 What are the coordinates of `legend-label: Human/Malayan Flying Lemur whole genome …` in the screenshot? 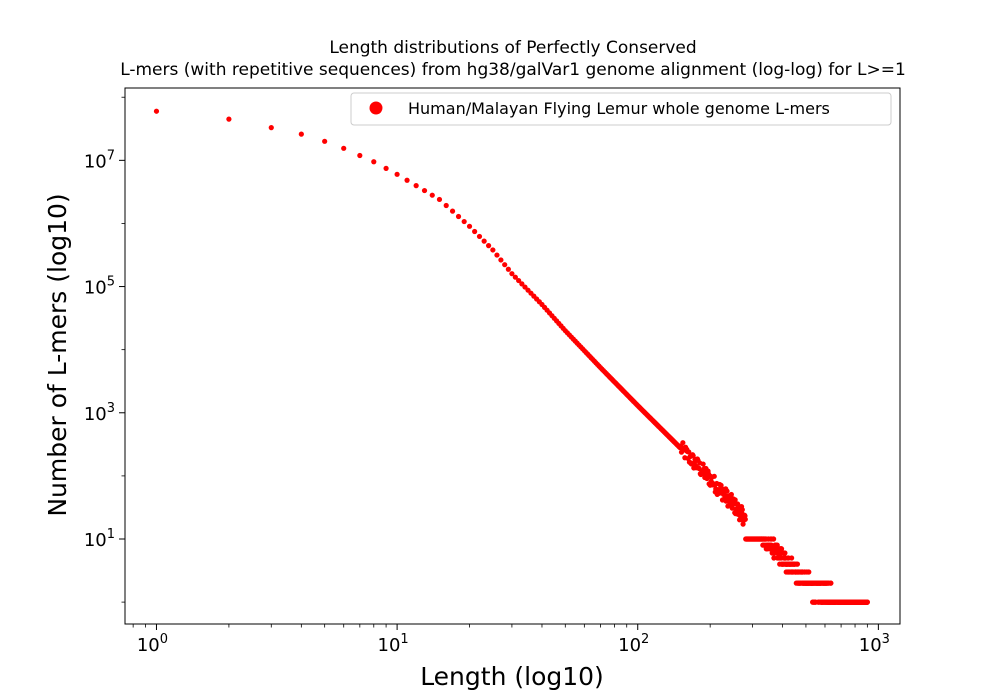 It's located at (619, 108).